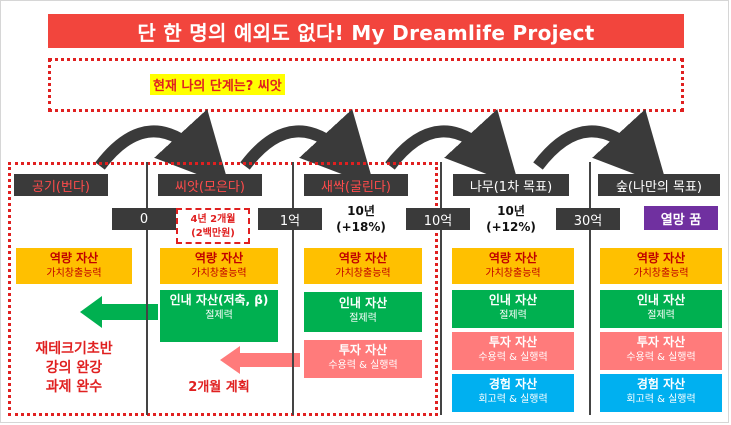 Image resolution: width=731 pixels, height=425 pixels. Describe the element at coordinates (213, 219) in the screenshot. I see `seed-duration-line1: 4년 2개월` at that location.